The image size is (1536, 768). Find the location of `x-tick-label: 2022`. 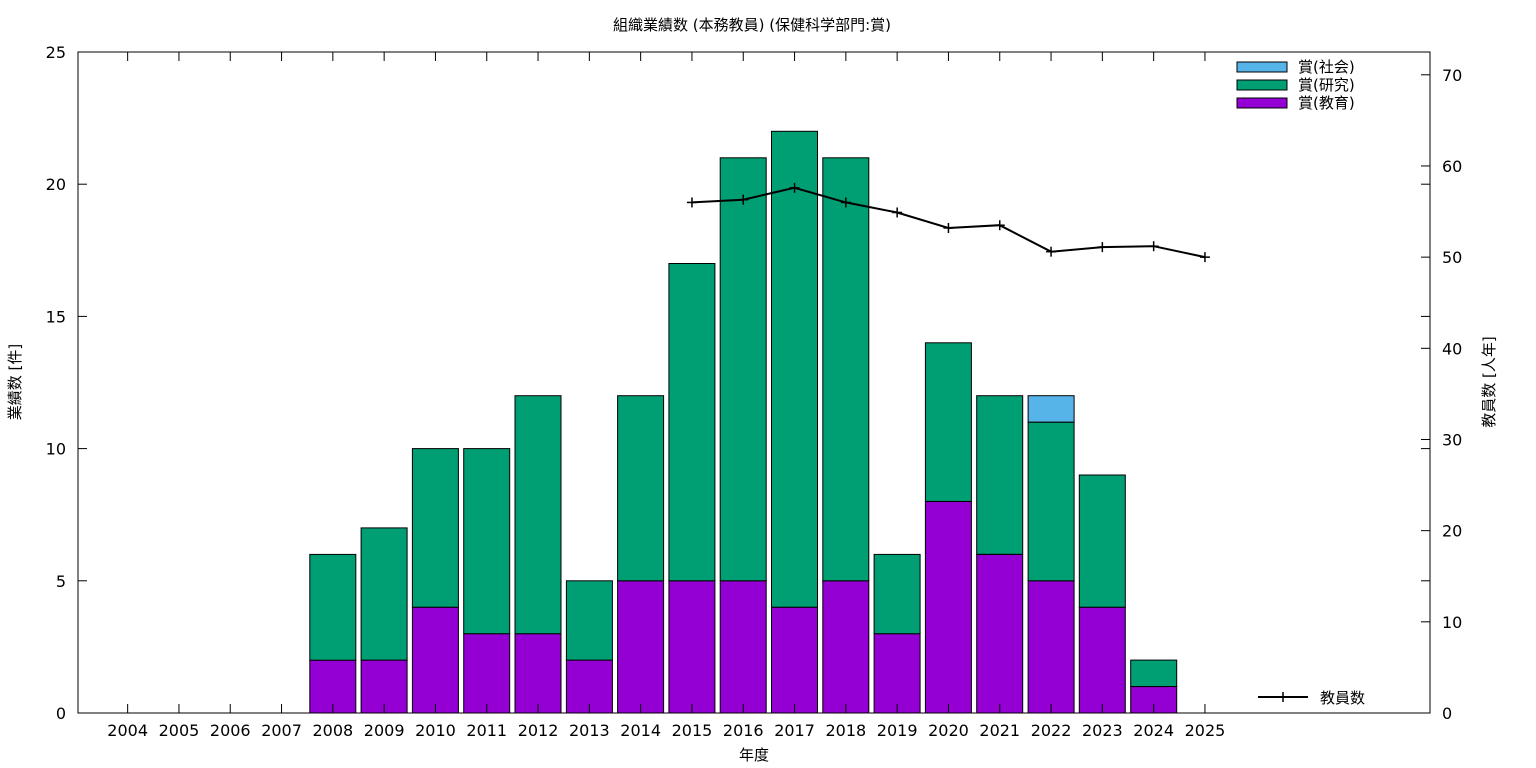

x-tick-label: 2022 is located at coordinates (1051, 730).